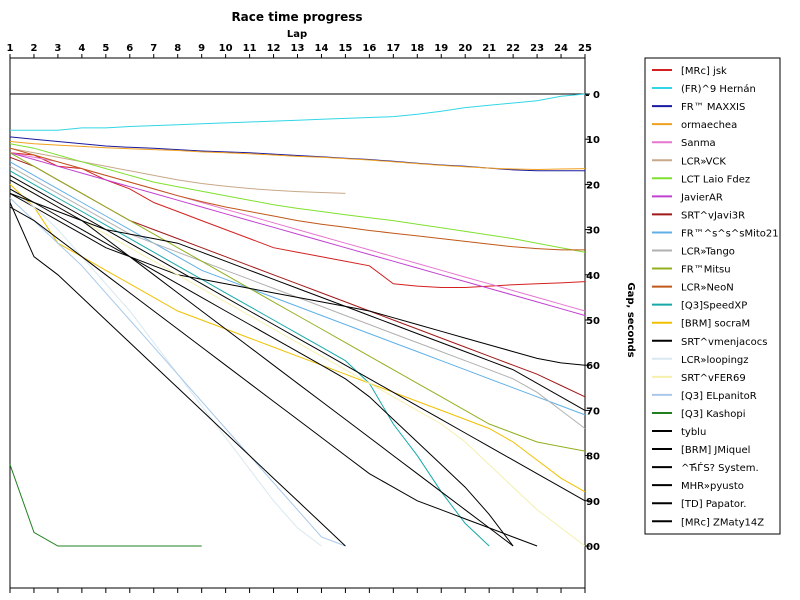 The height and width of the screenshot is (600, 800). What do you see at coordinates (321, 48) in the screenshot?
I see `x-tick-label: 14` at bounding box center [321, 48].